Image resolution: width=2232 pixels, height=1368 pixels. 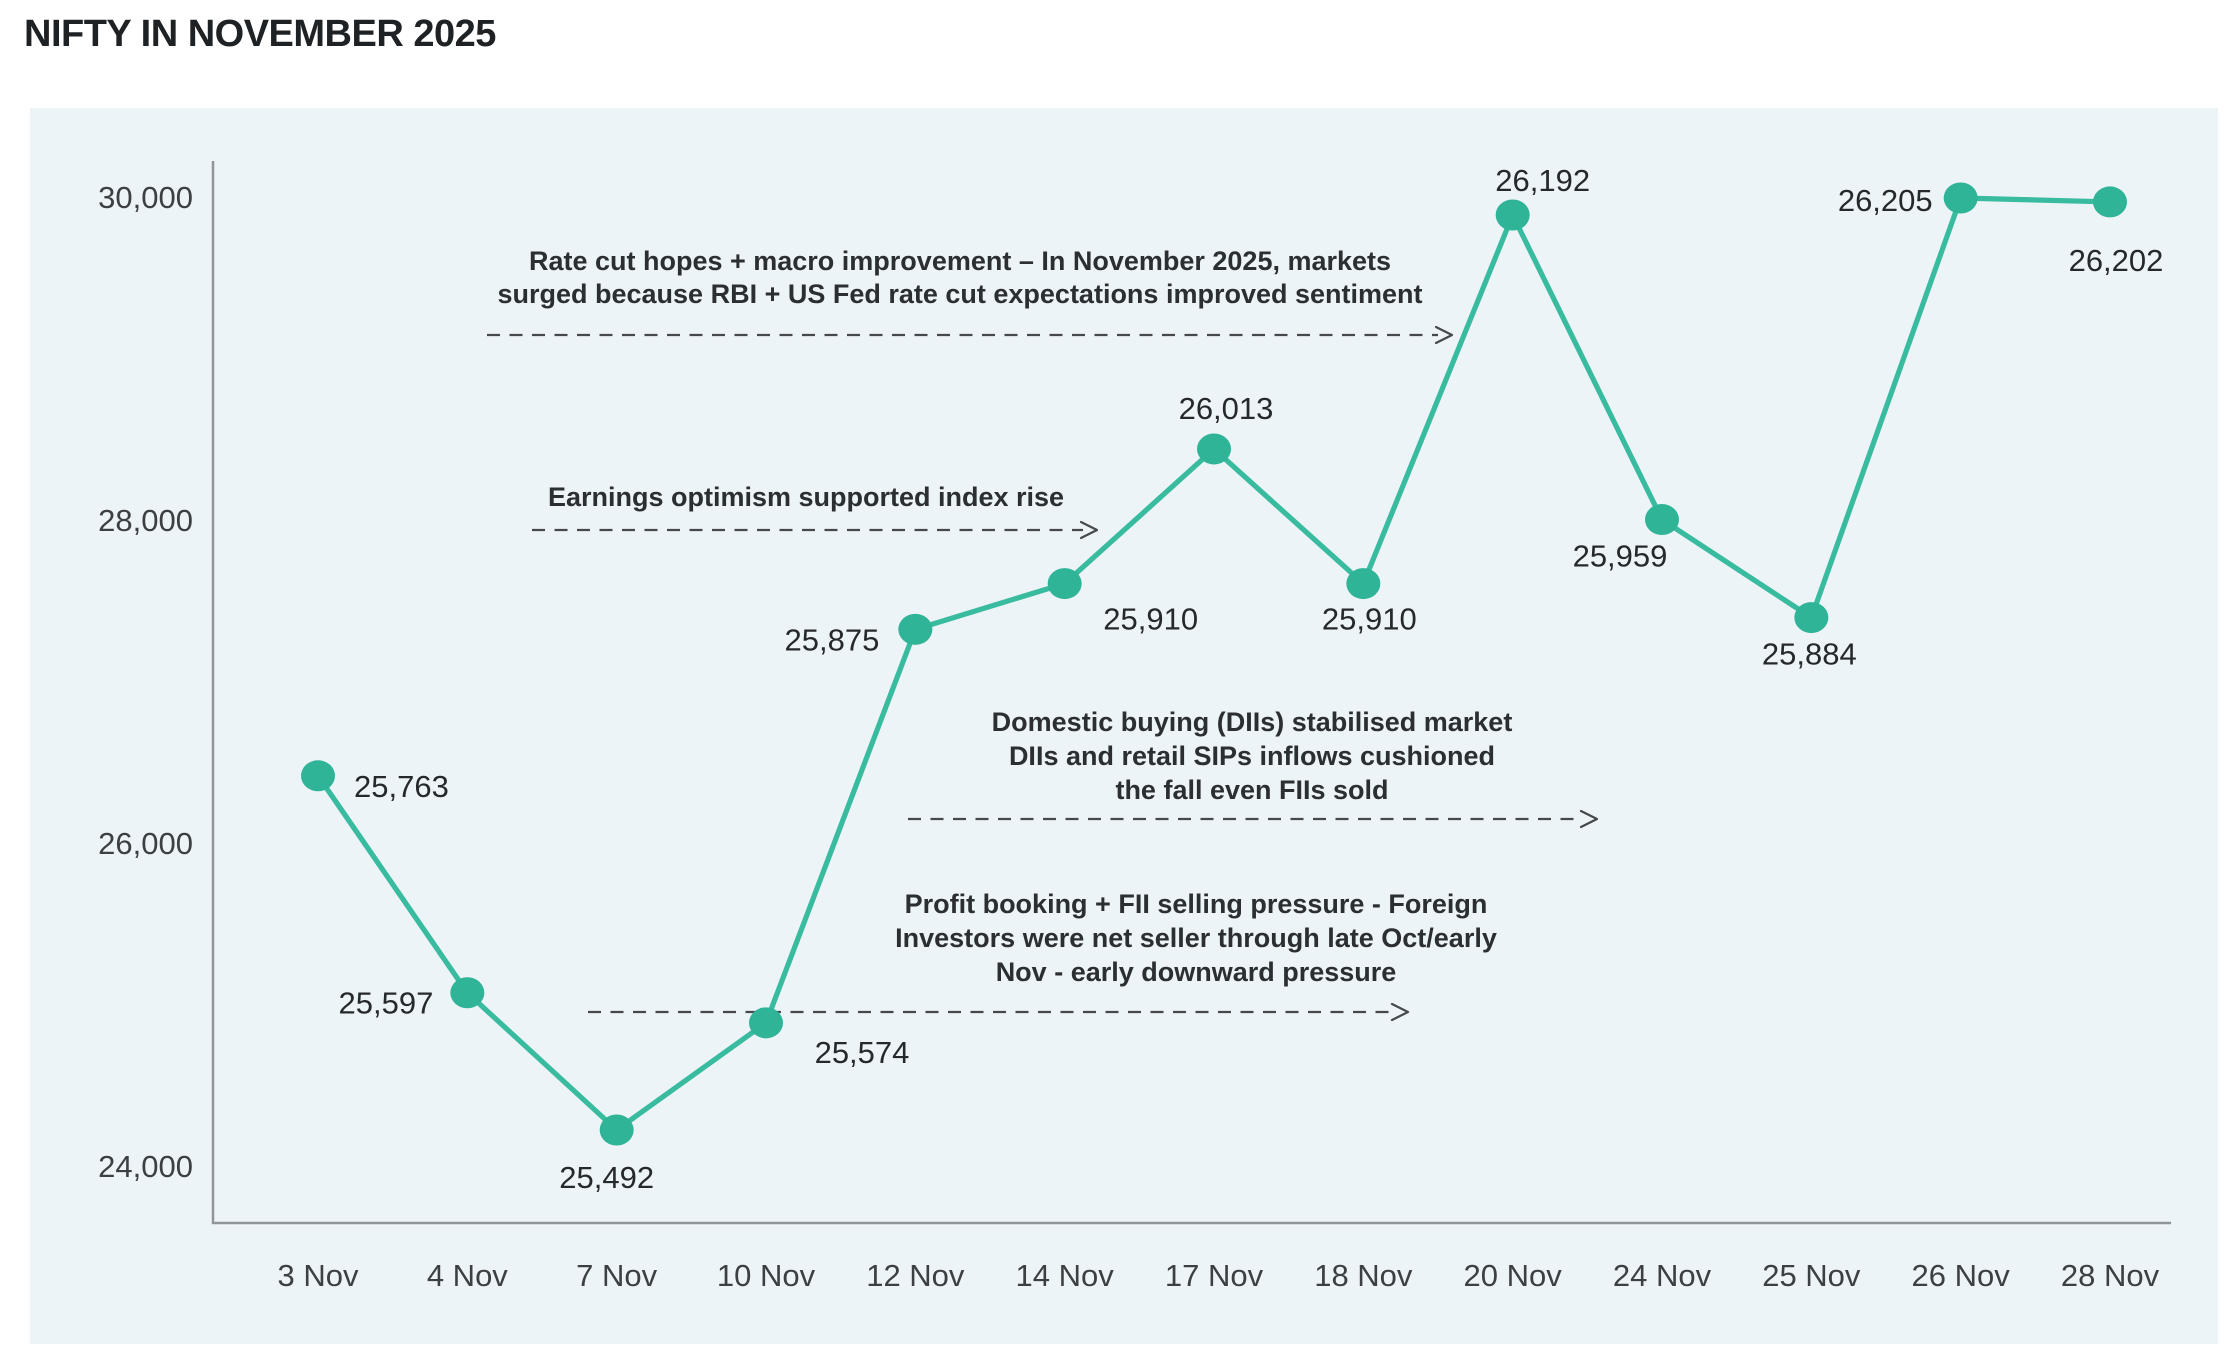 I want to click on data-point-label: 26,202, so click(x=2116, y=260).